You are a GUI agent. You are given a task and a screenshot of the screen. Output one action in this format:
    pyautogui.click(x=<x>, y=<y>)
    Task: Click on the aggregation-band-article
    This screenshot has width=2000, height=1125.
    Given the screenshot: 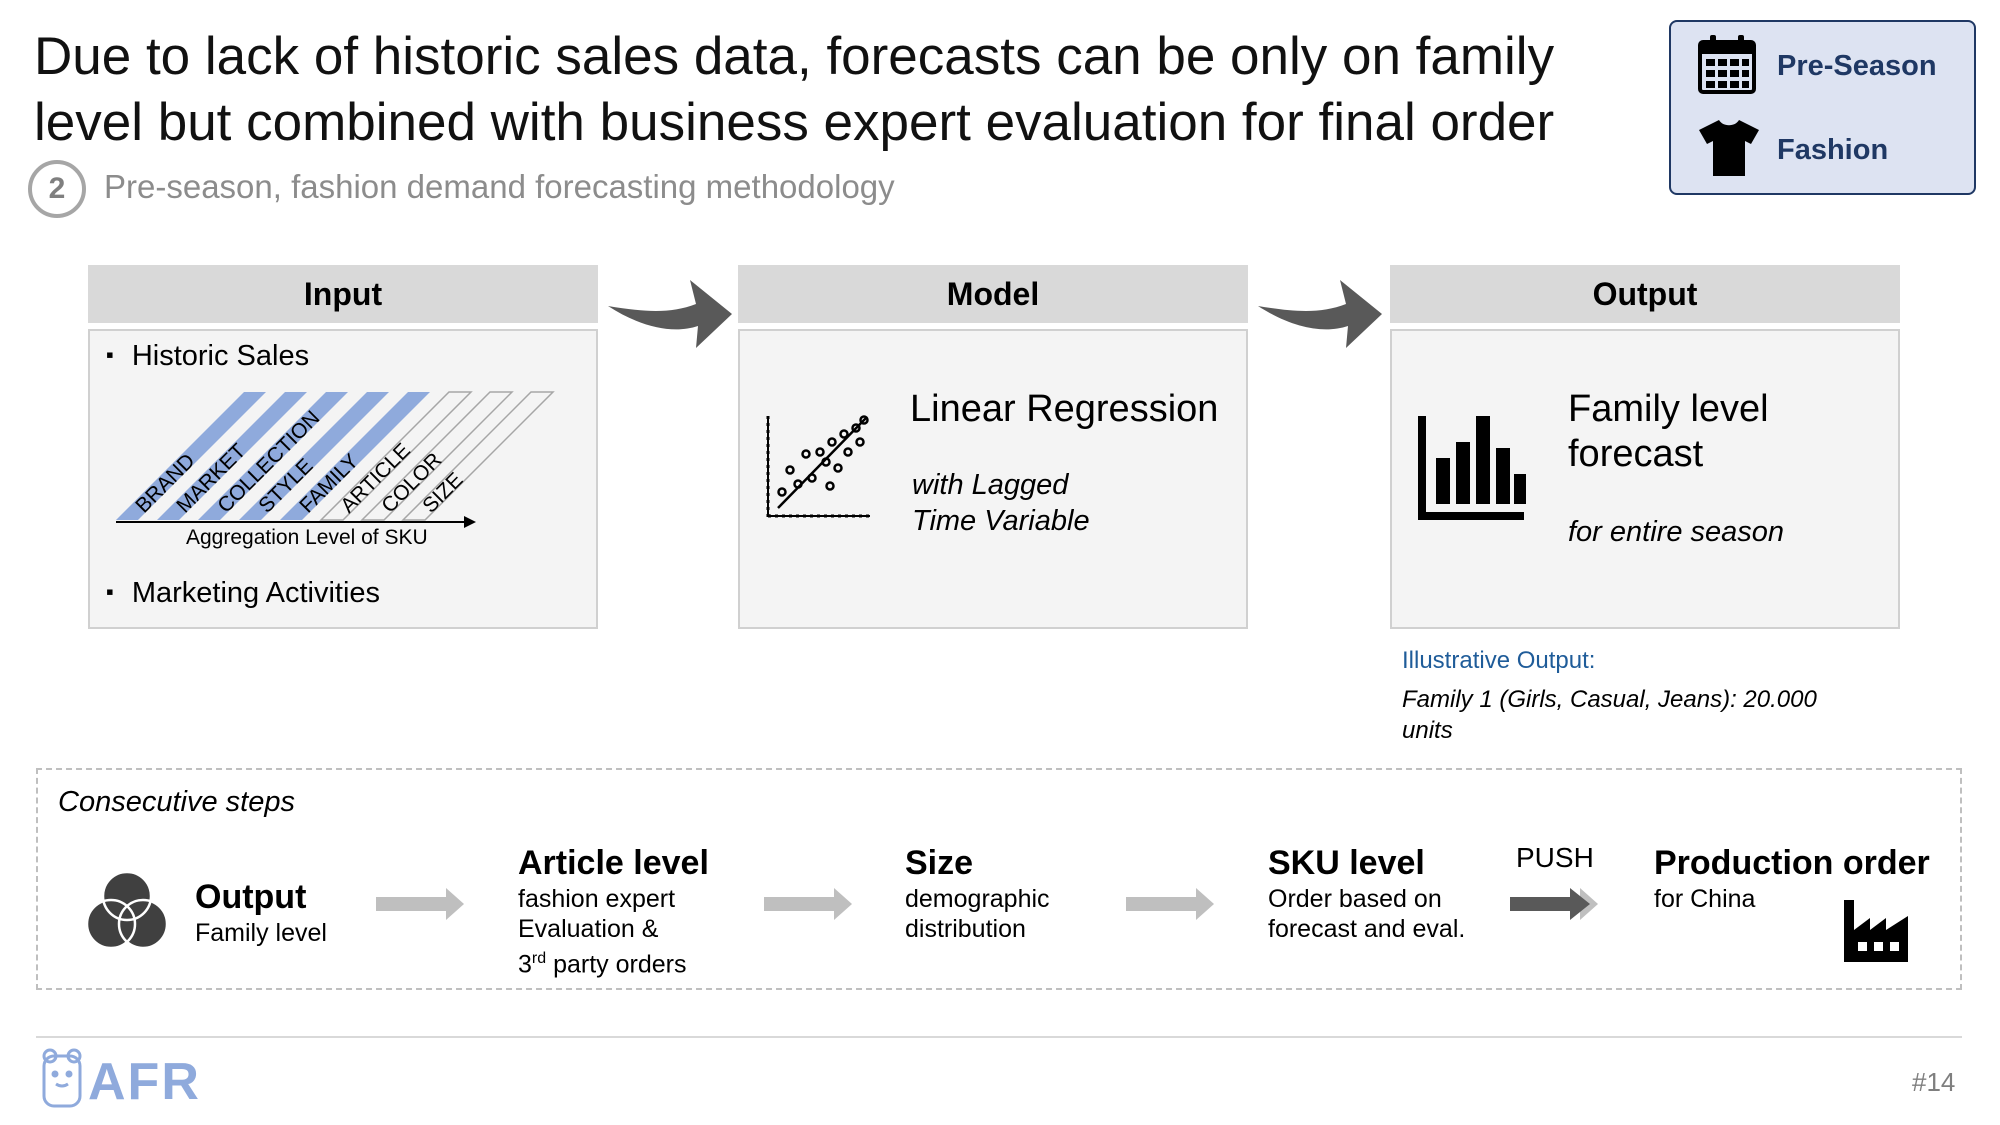 What is the action you would take?
    pyautogui.click(x=396, y=456)
    